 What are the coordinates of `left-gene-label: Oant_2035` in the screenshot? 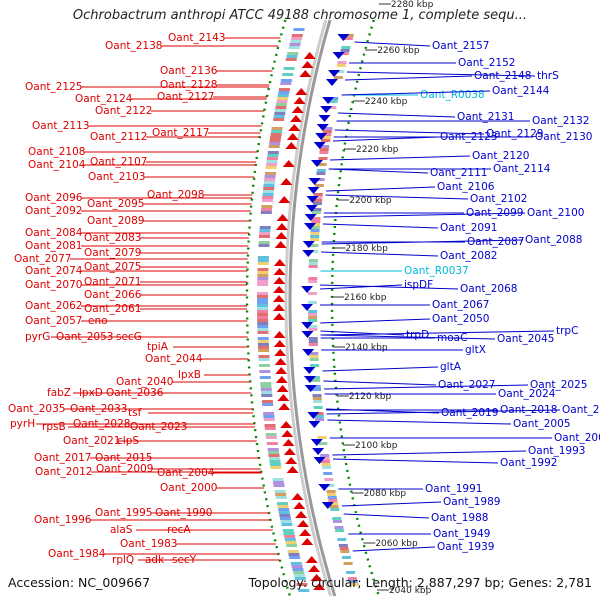 It's located at (36, 409).